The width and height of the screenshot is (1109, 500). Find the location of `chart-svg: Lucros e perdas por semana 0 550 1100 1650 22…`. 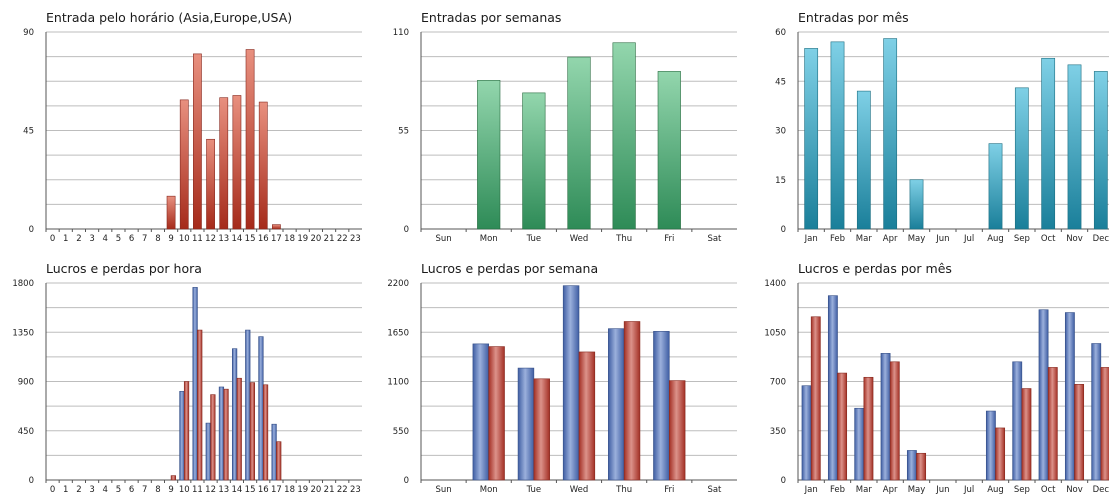

chart-svg: Lucros e perdas por semana 0 550 1100 1650 22… is located at coordinates (562, 378).